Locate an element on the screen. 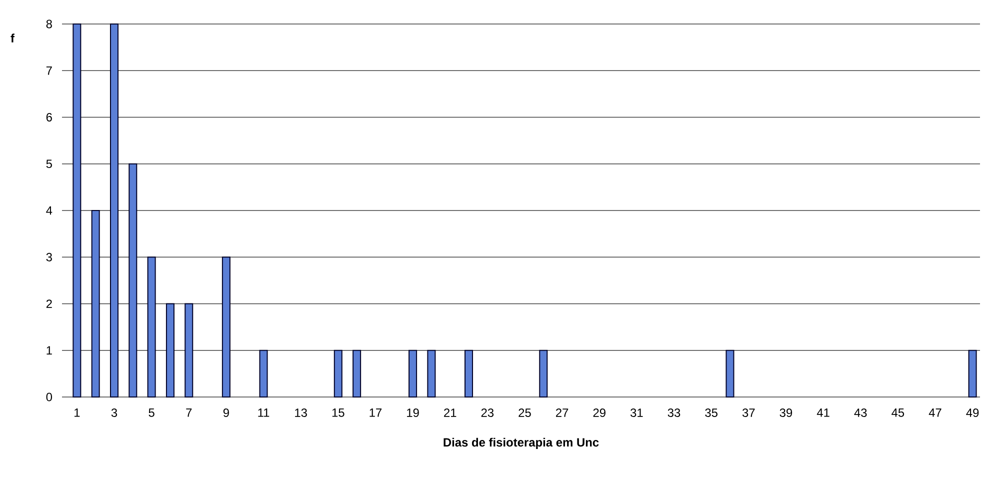 This screenshot has width=985, height=482. y-tick-label: 3 is located at coordinates (49, 257).